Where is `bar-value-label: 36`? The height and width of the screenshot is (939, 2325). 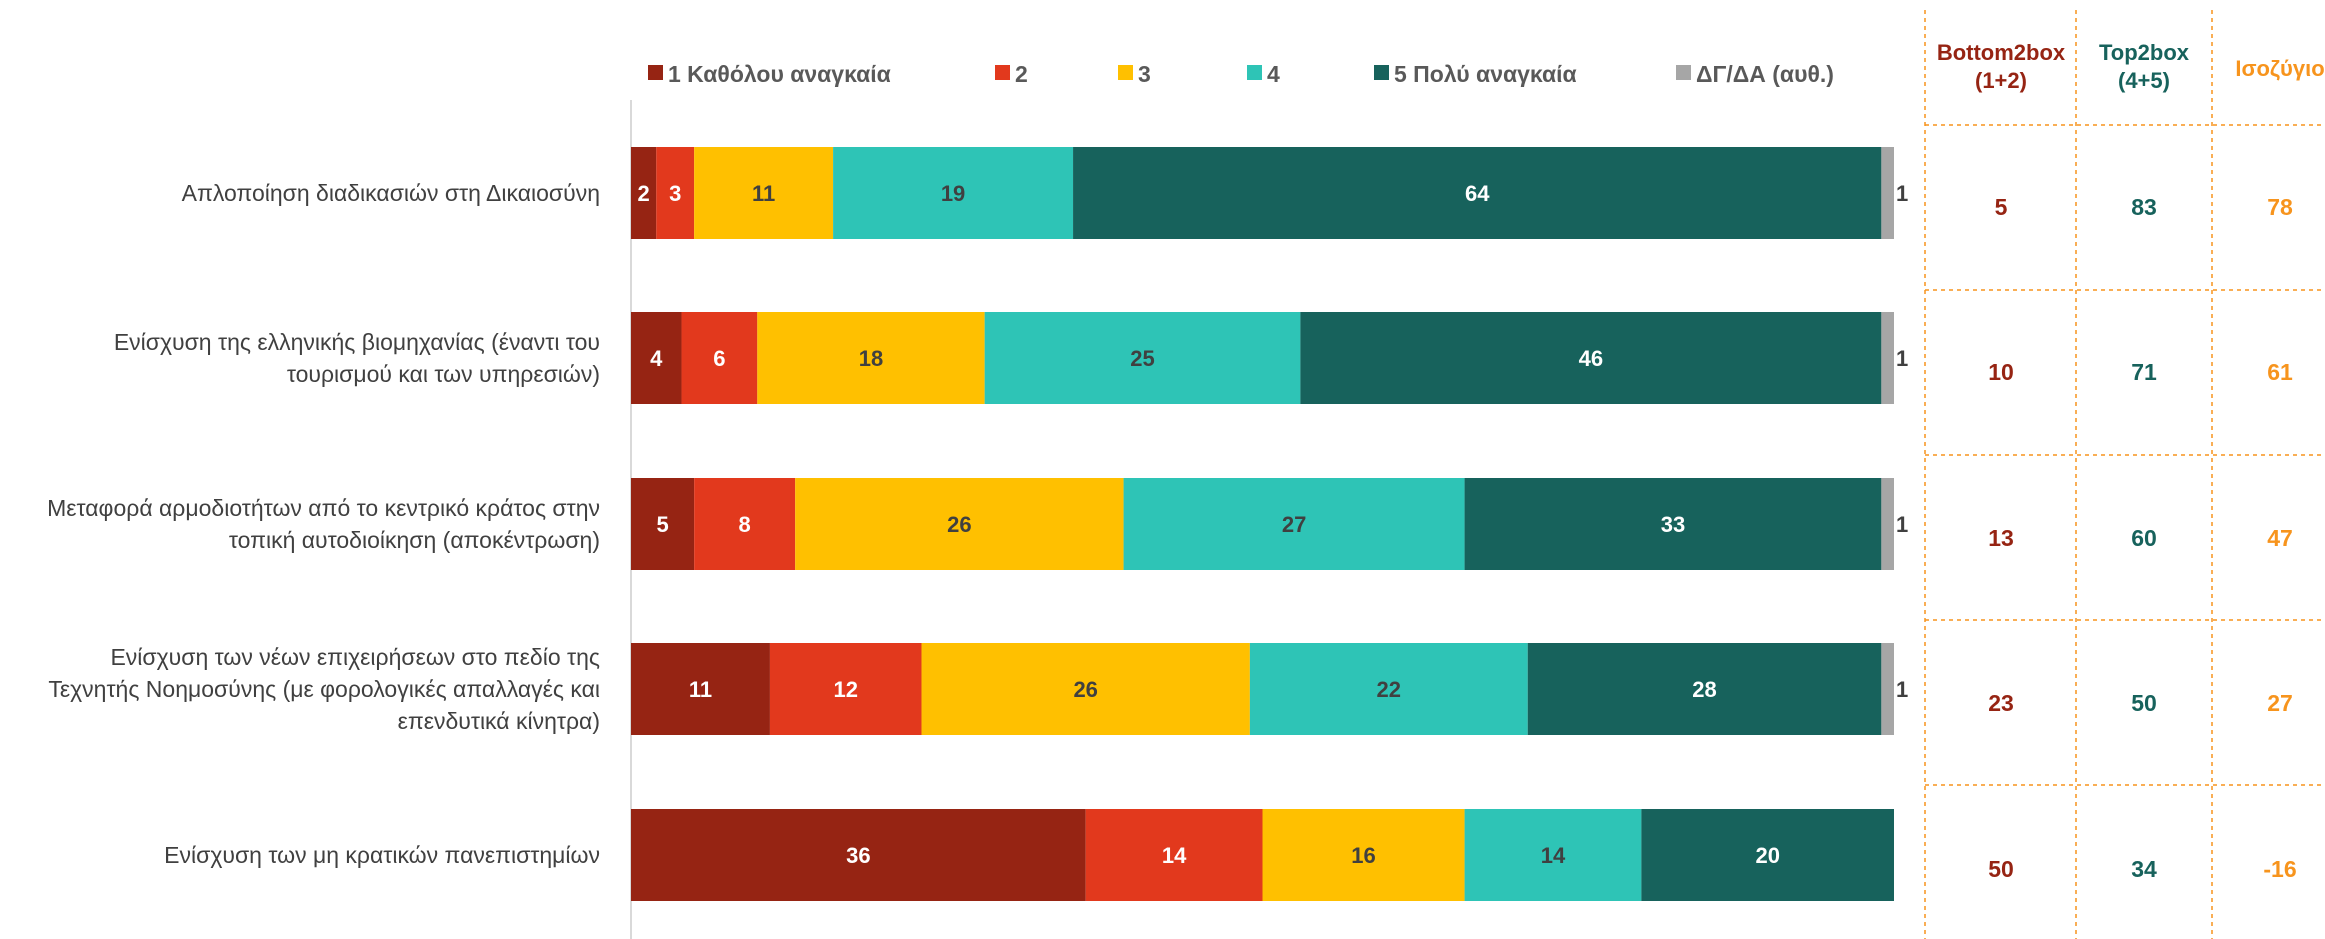 bar-value-label: 36 is located at coordinates (858, 855).